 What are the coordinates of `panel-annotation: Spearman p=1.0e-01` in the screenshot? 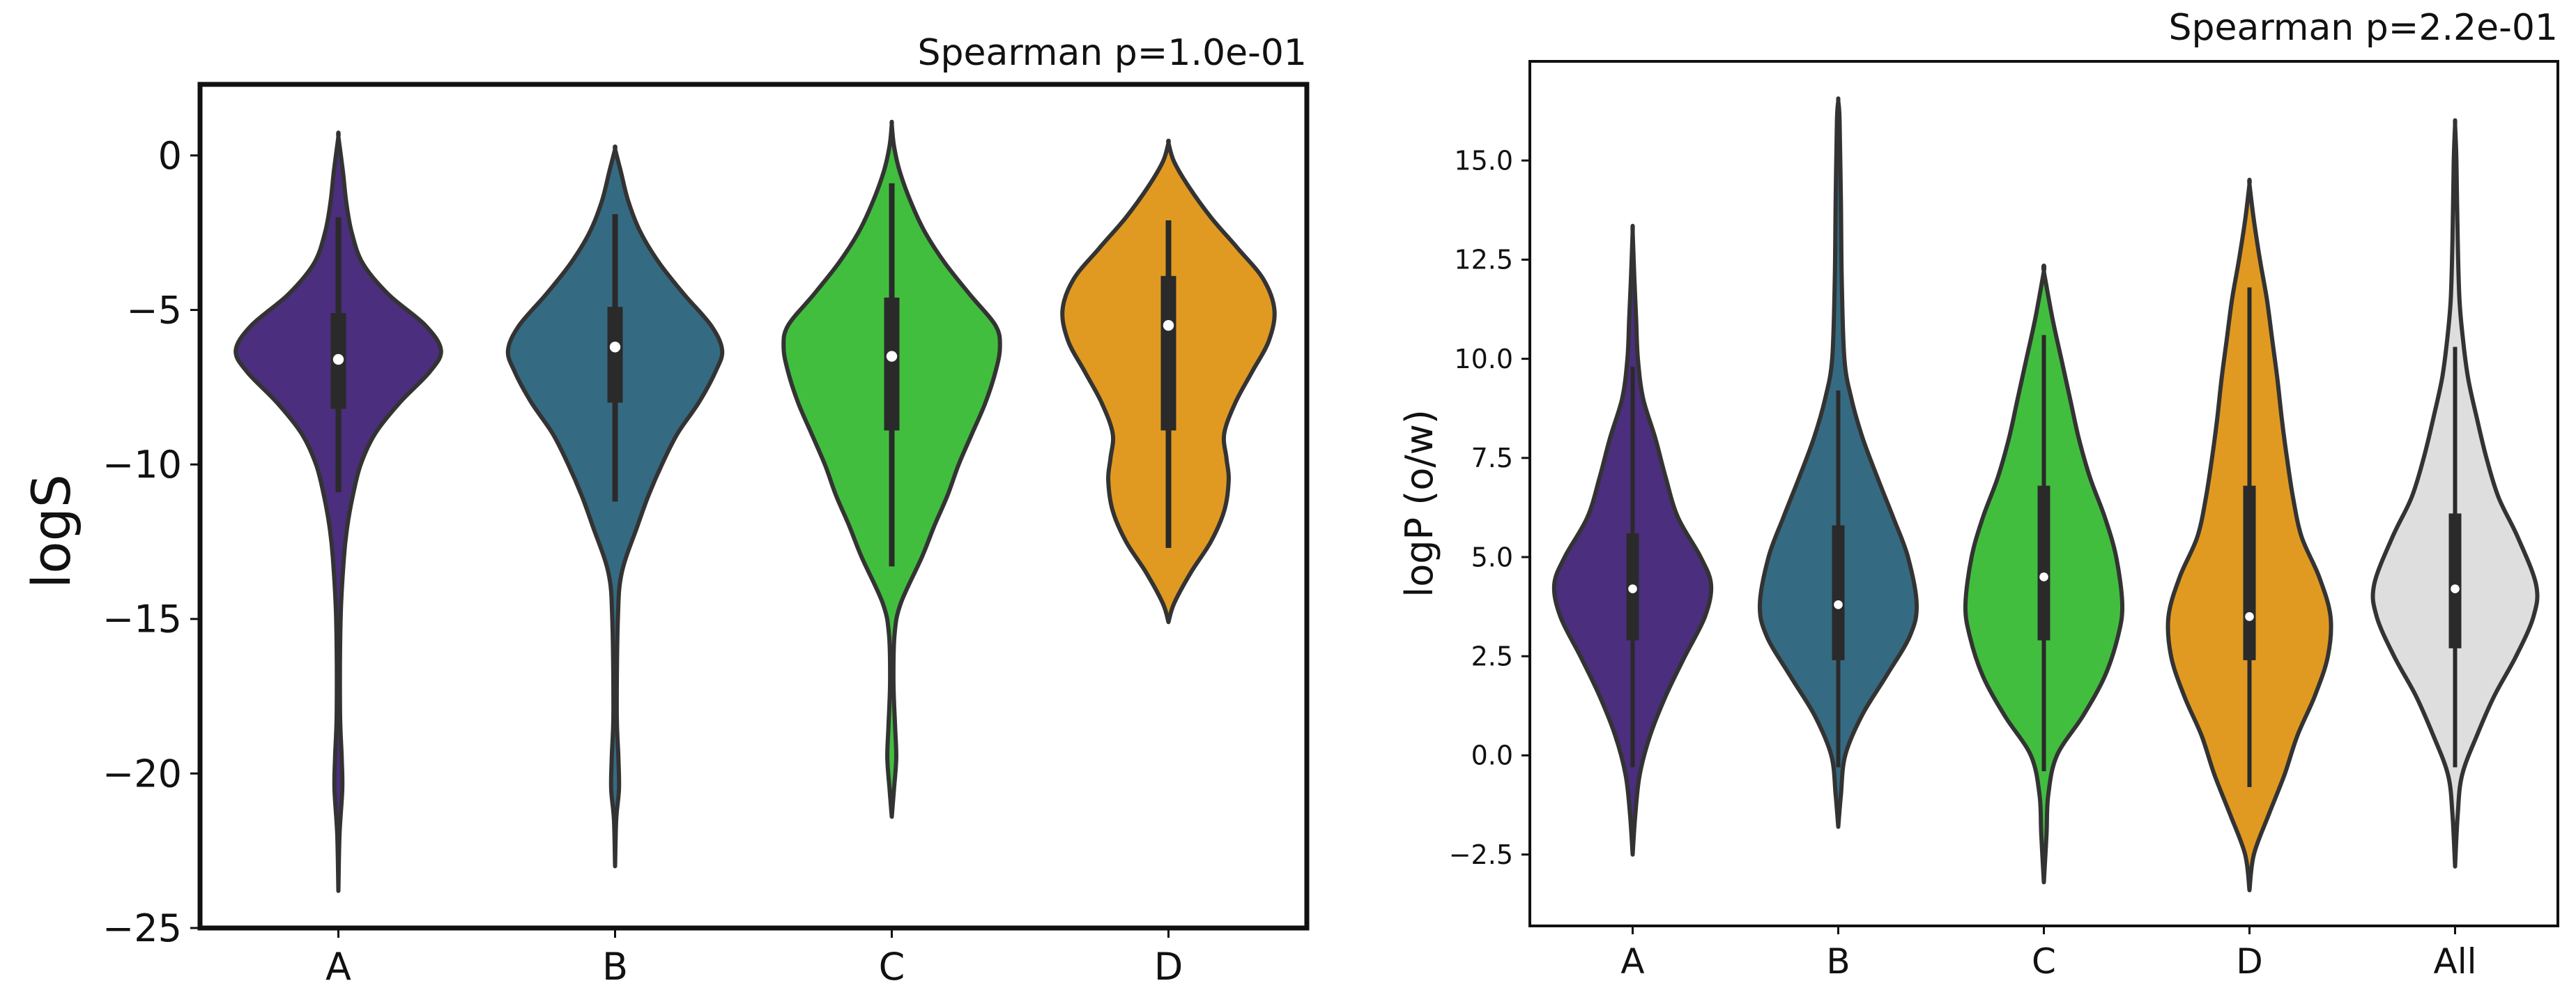 It's located at (1112, 53).